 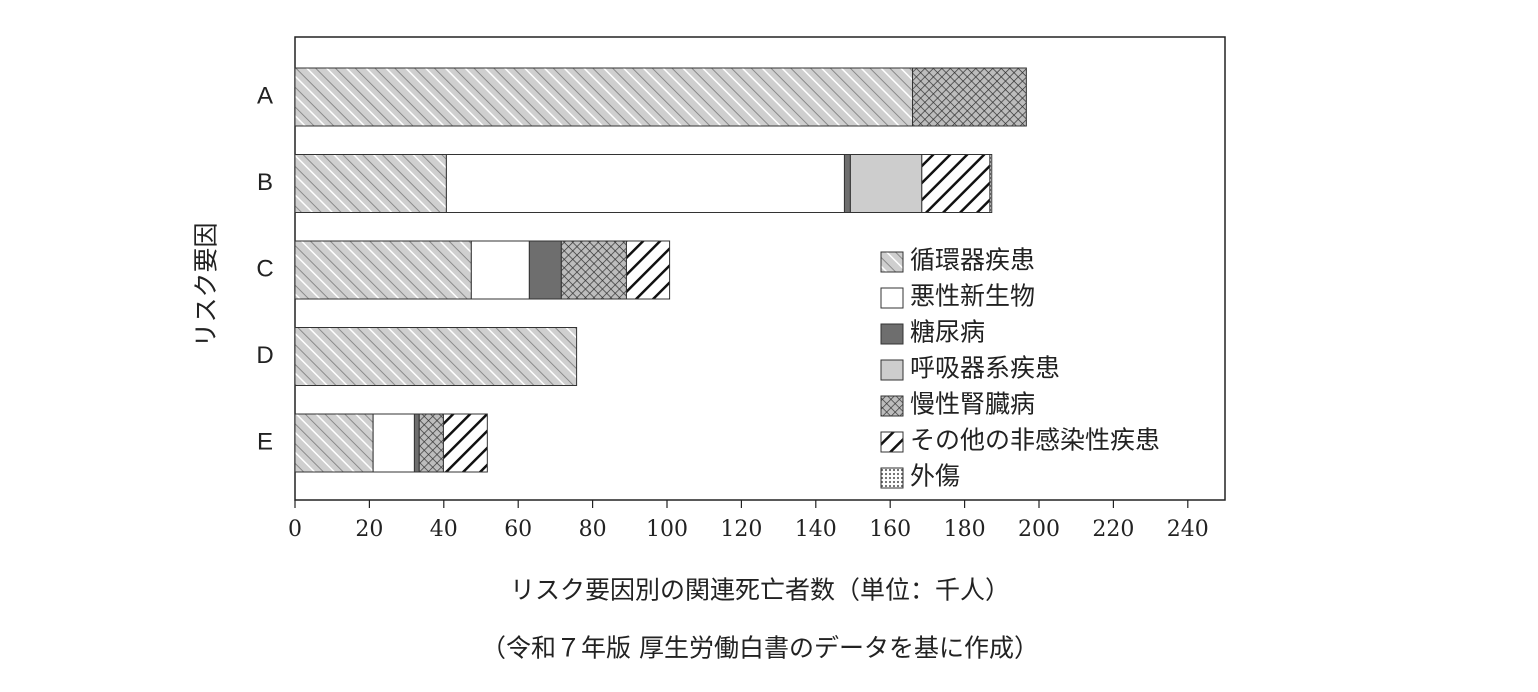 What do you see at coordinates (265, 182) in the screenshot?
I see `y-tick-label: B` at bounding box center [265, 182].